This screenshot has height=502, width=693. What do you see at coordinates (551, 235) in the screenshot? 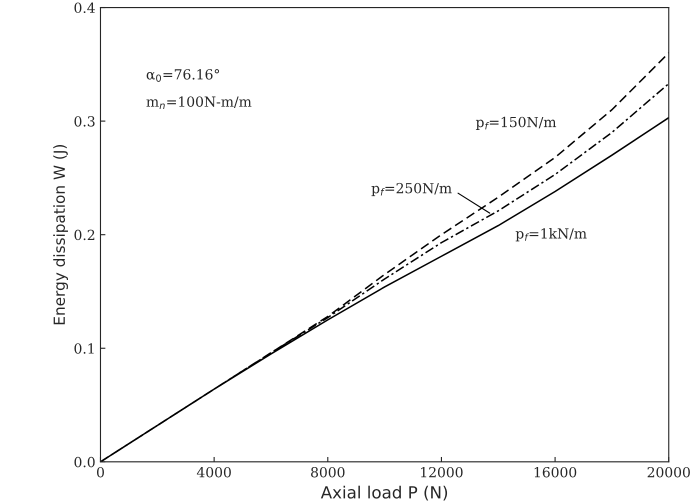
I see `annotation: p$_{f}$=1kN/m` at bounding box center [551, 235].